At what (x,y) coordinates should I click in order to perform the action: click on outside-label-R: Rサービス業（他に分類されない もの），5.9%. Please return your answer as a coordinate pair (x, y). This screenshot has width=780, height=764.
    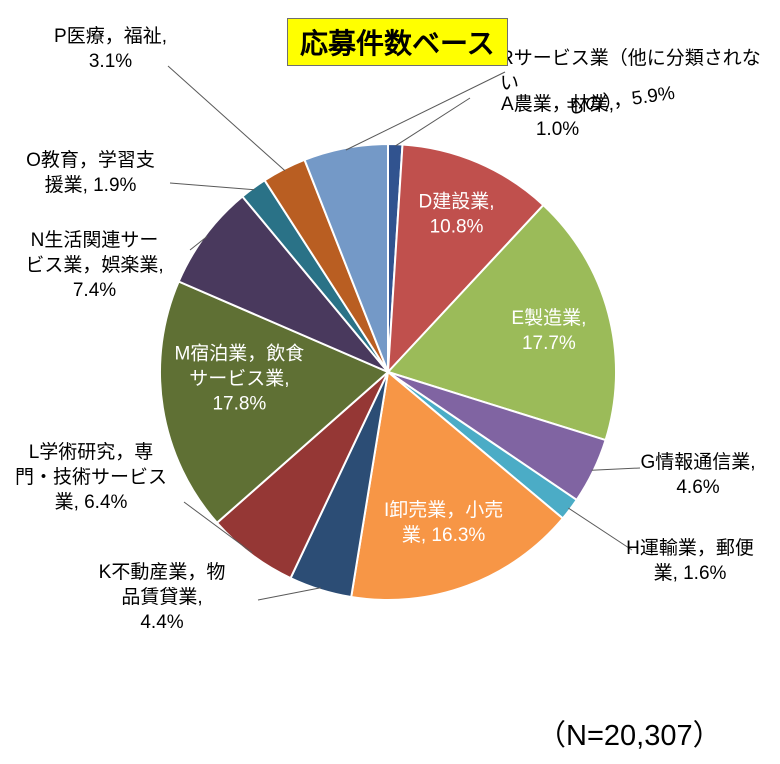
    Looking at the image, I should click on (639, 83).